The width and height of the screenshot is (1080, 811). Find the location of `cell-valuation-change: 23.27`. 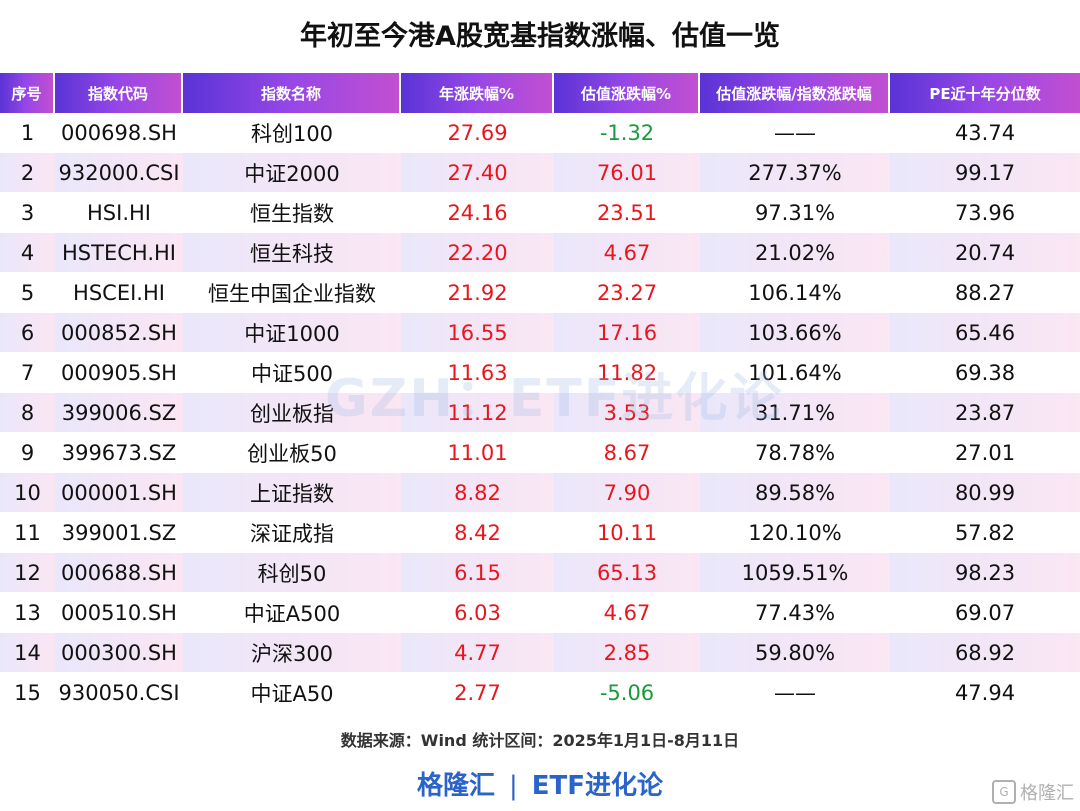

cell-valuation-change: 23.27 is located at coordinates (627, 293).